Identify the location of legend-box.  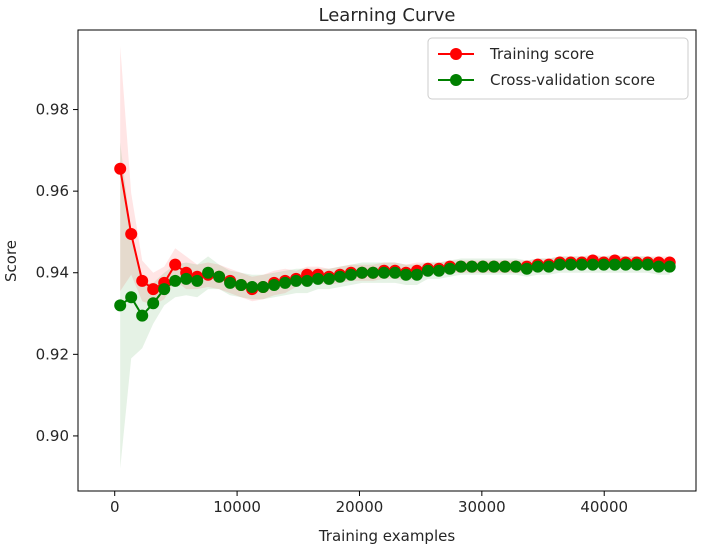
(558, 68).